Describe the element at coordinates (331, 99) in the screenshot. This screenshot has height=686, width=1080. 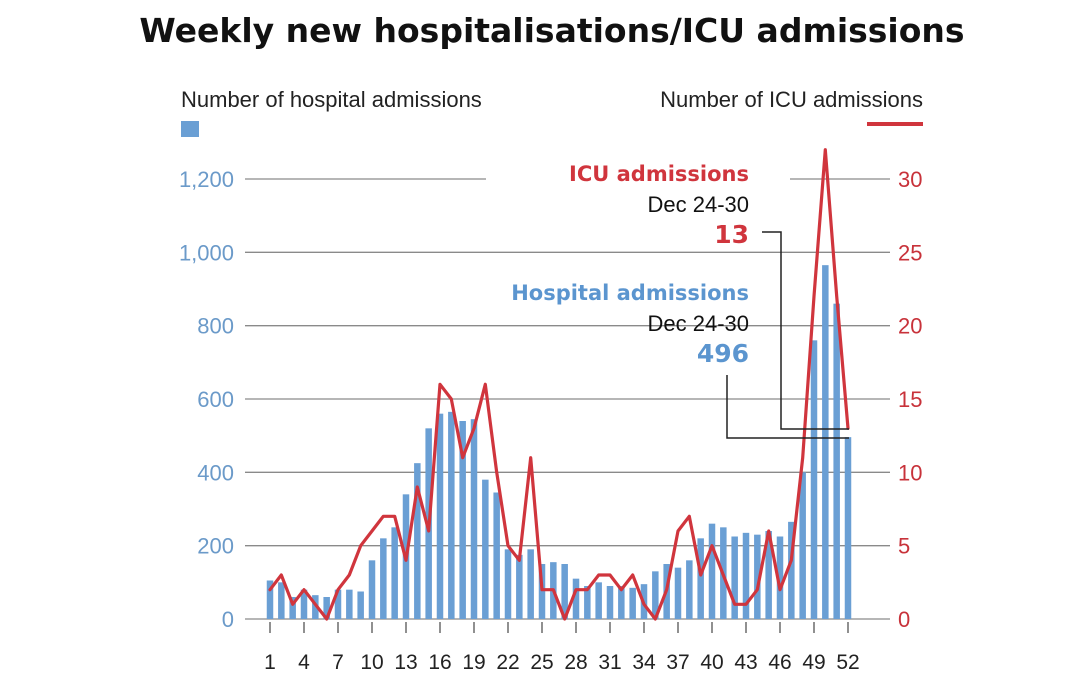
I see `left-axis-title: Number of hospital admissions` at that location.